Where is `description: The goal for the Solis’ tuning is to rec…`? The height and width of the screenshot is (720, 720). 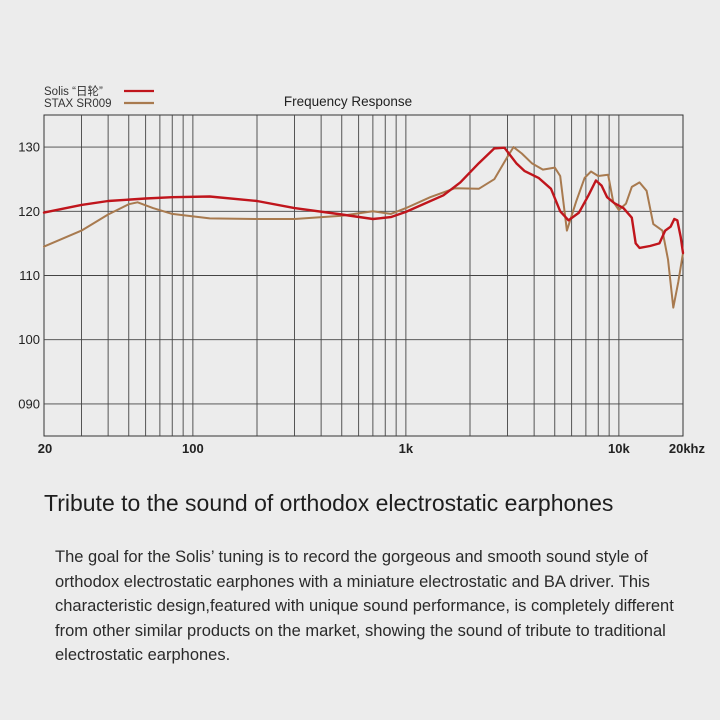
description: The goal for the Solis’ tuning is to rec… is located at coordinates (364, 606).